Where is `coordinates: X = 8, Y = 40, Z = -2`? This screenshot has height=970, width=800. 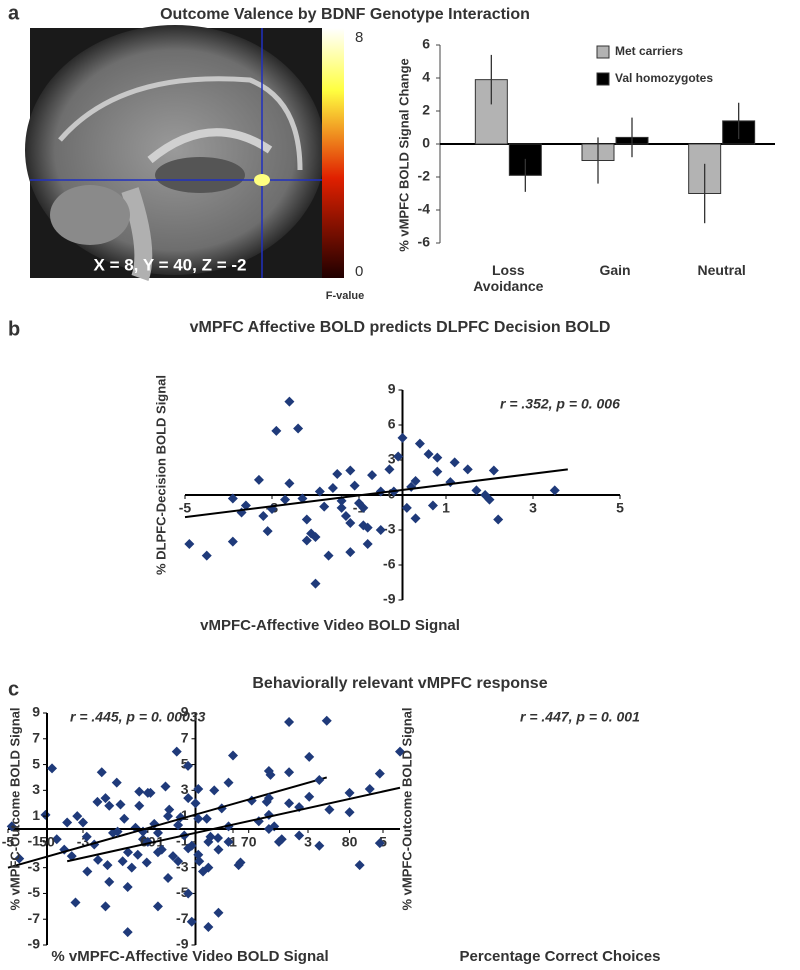 coordinates: X = 8, Y = 40, Z = -2 is located at coordinates (170, 264).